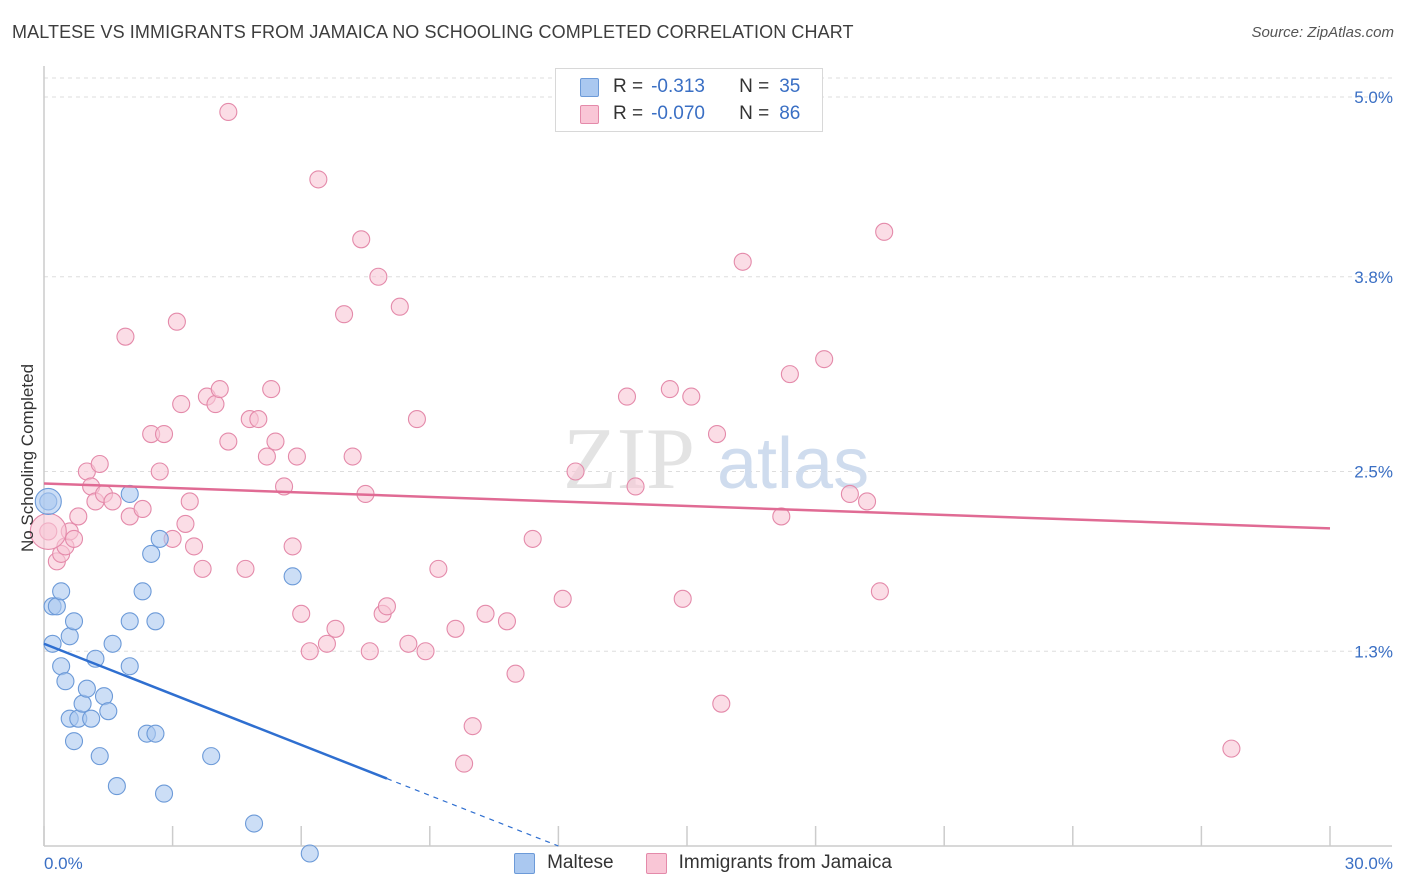 This screenshot has height=892, width=1406. Describe the element at coordinates (1373, 651) in the screenshot. I see `y-tick-label: 1.3%` at that location.